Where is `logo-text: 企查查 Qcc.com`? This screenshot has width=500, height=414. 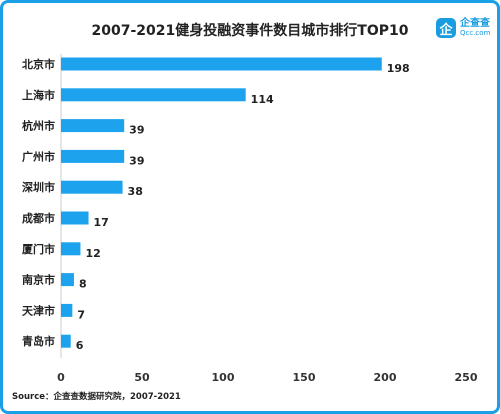
logo-text: 企查查 Qcc.com is located at coordinates (475, 28).